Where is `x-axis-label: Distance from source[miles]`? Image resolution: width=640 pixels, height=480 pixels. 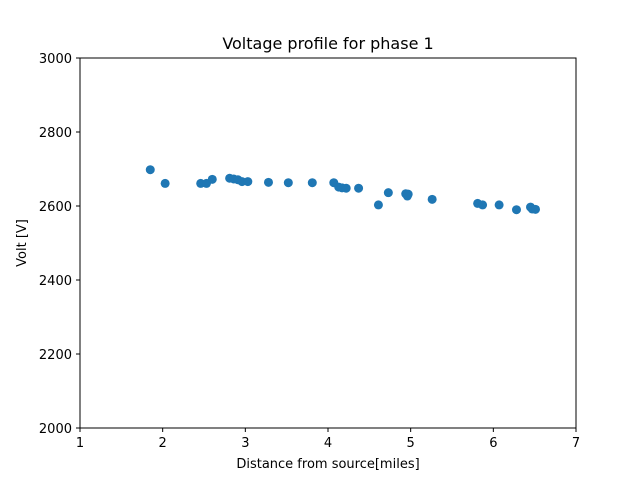
x-axis-label: Distance from source[miles] is located at coordinates (327, 464).